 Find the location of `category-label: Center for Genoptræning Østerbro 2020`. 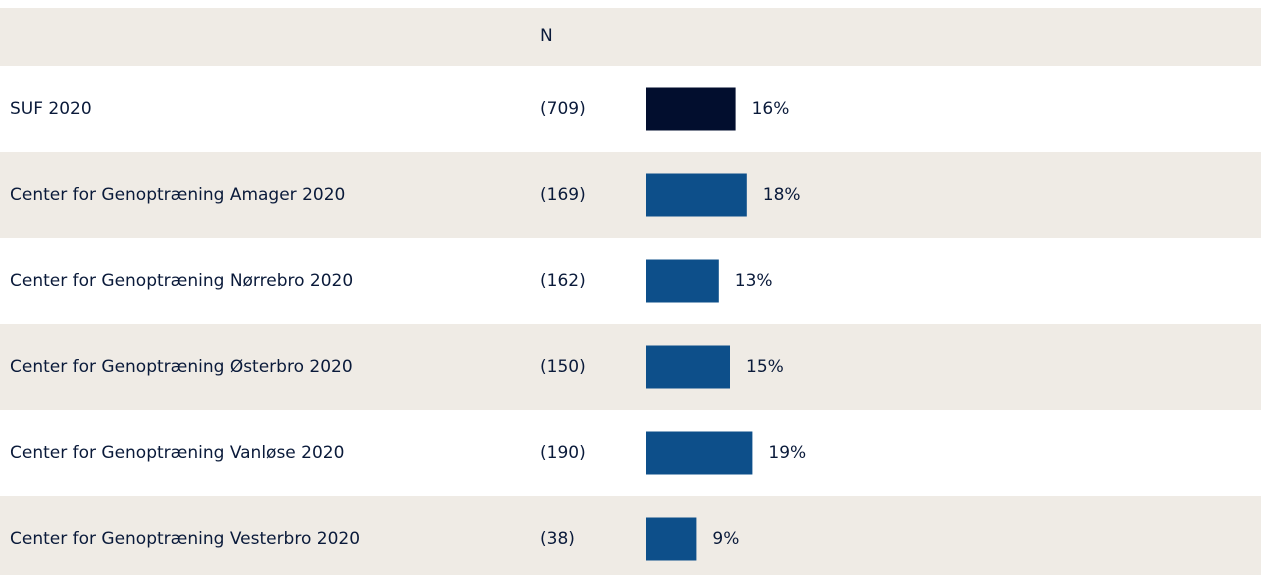

category-label: Center for Genoptræning Østerbro 2020 is located at coordinates (181, 367).